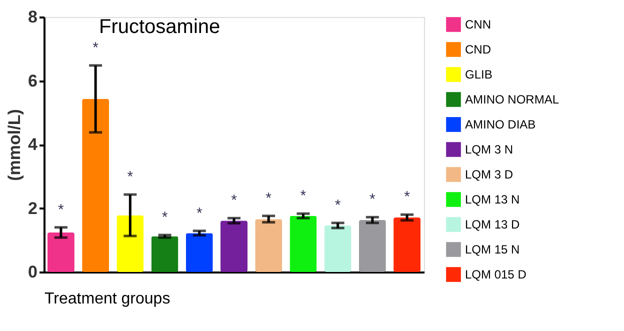 The image size is (624, 331). Describe the element at coordinates (33, 272) in the screenshot. I see `y-tick-label: 0` at that location.